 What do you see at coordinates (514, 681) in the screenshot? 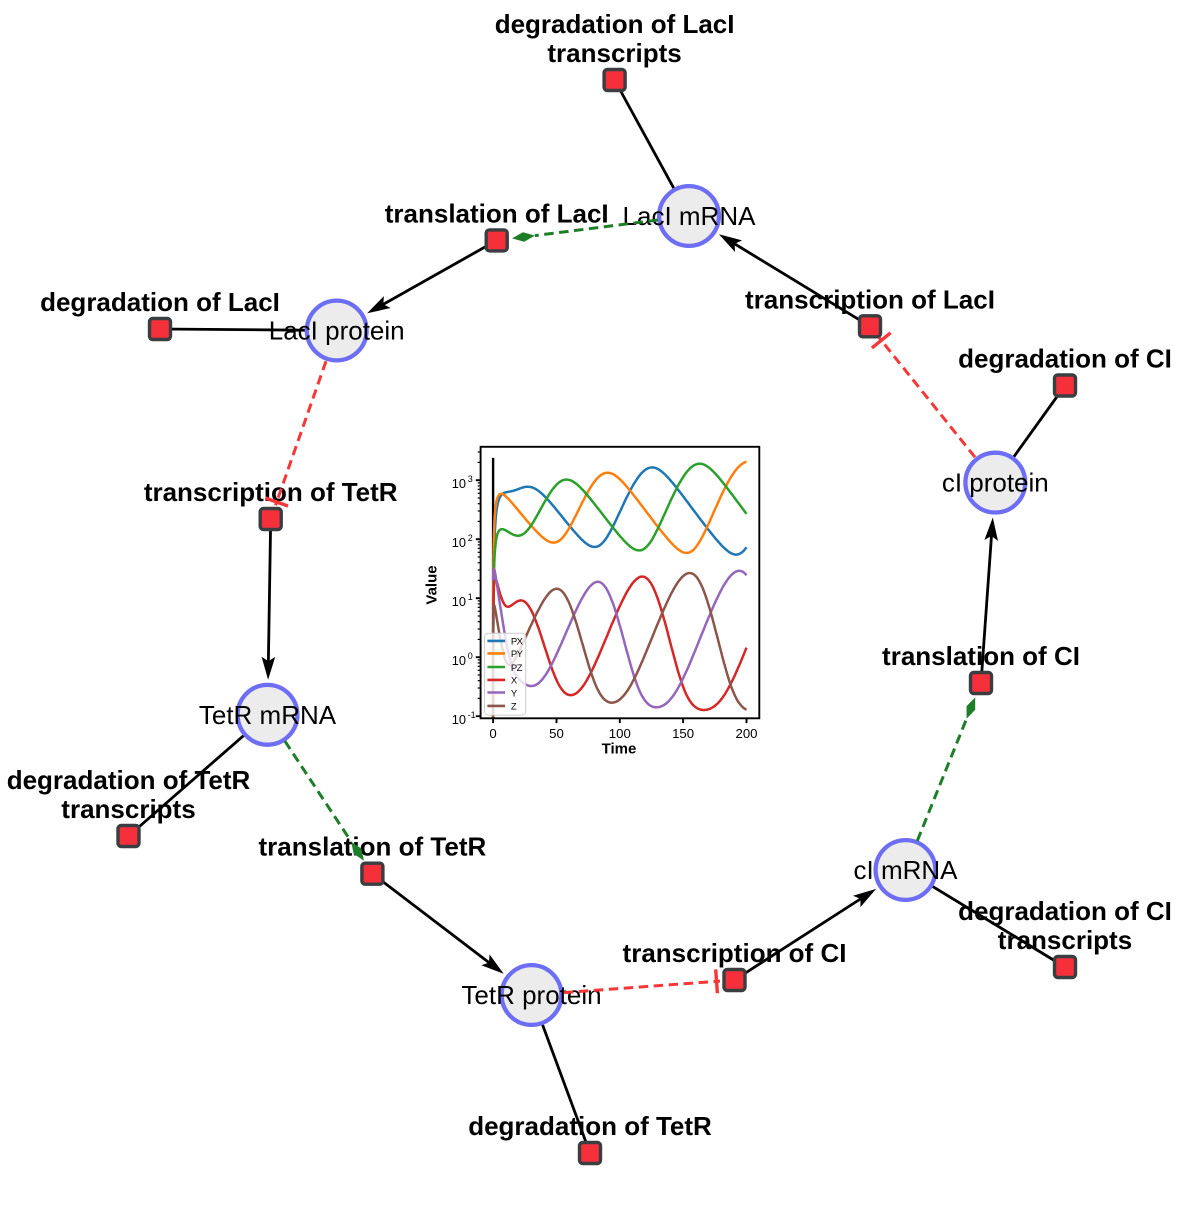
I see `svg-text: X` at bounding box center [514, 681].